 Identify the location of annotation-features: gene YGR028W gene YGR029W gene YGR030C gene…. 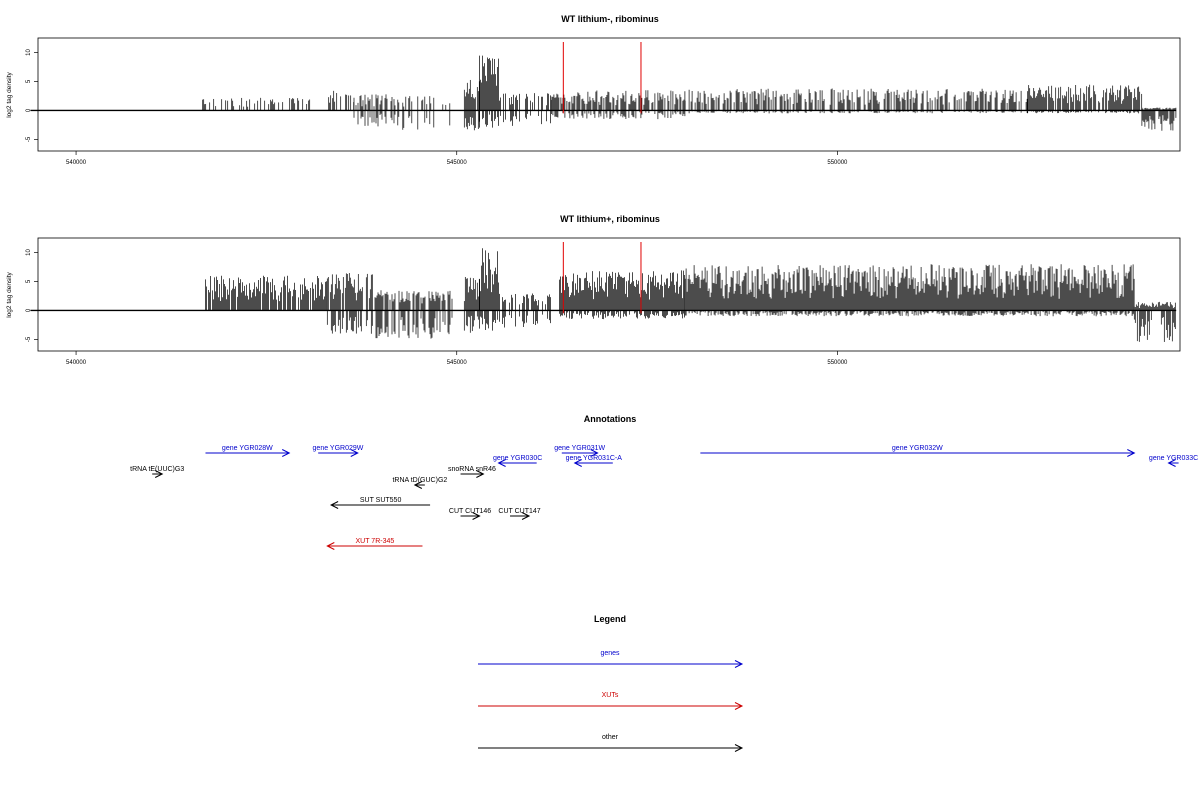
(664, 497).